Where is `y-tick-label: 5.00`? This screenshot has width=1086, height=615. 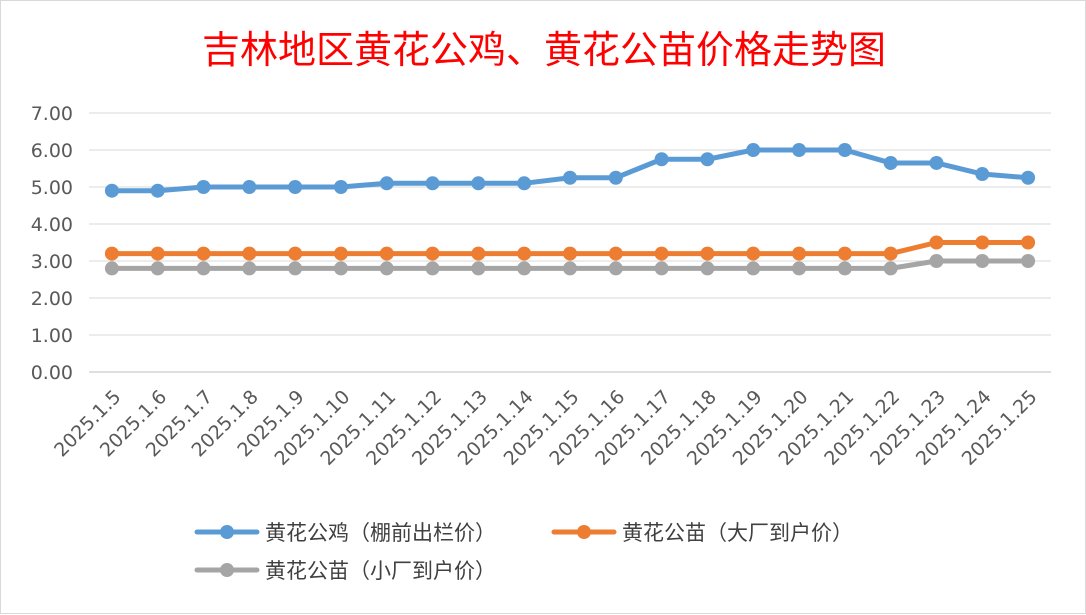
y-tick-label: 5.00 is located at coordinates (52, 188).